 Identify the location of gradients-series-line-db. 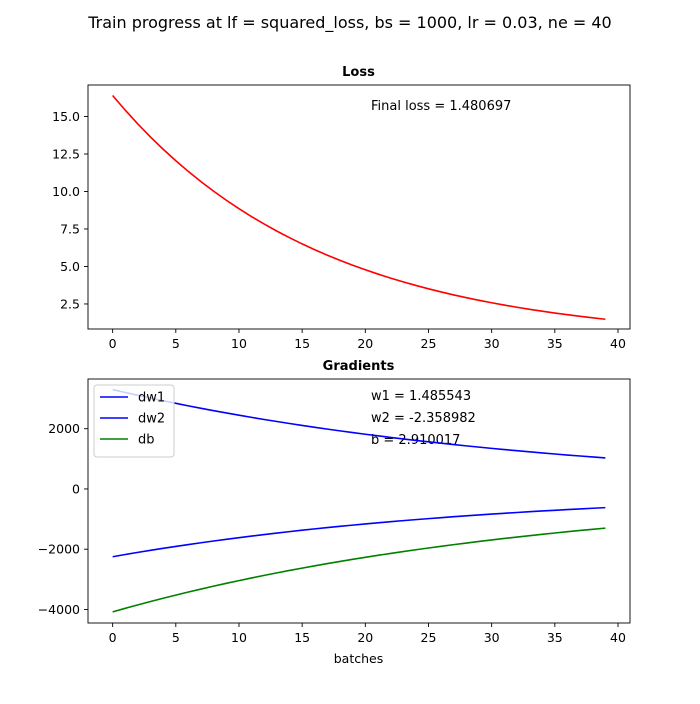
(359, 570).